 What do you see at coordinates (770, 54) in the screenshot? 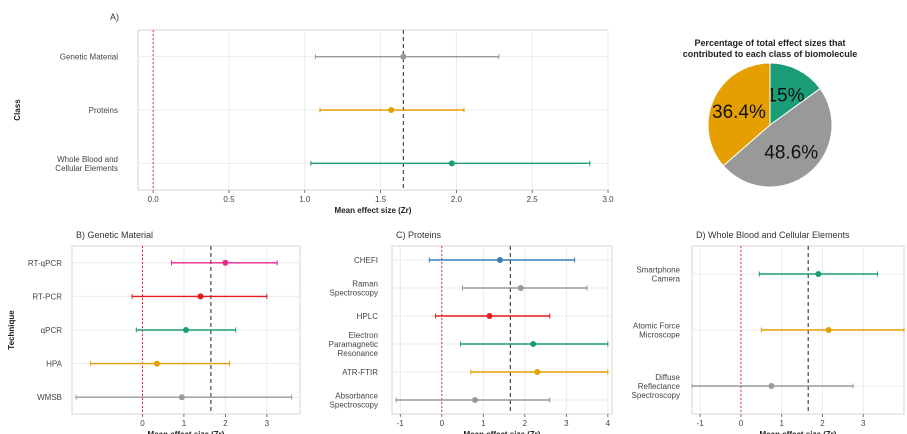
I see `pie-title-line: contributed to each class of biomolecule` at bounding box center [770, 54].